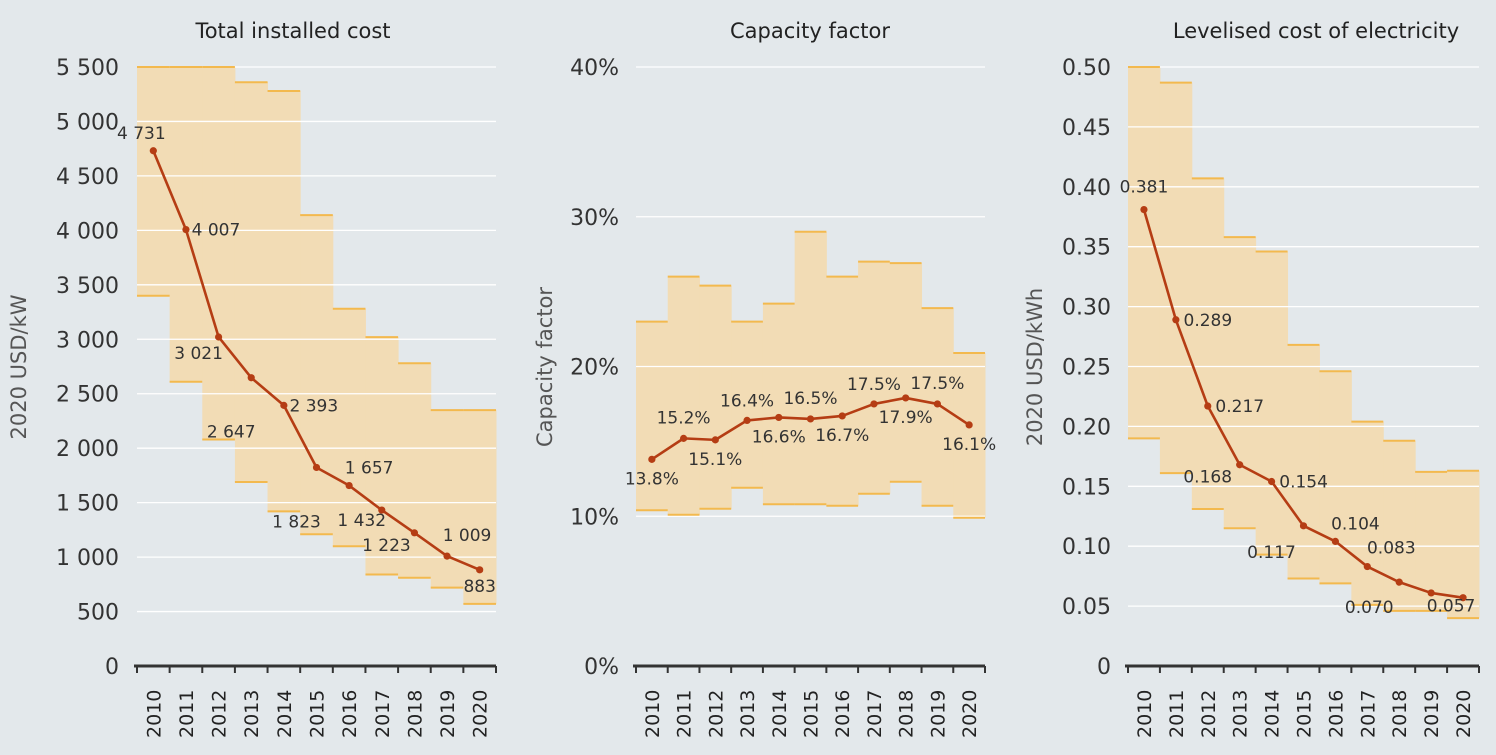 The width and height of the screenshot is (1496, 755). What do you see at coordinates (285, 714) in the screenshot?
I see `x-tick-label: 2014` at bounding box center [285, 714].